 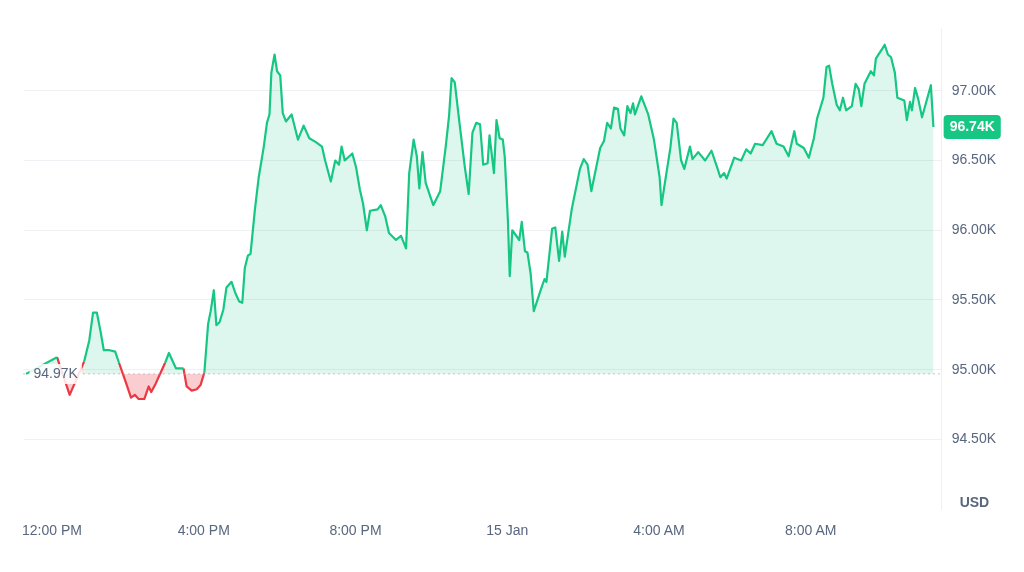 I want to click on y-axis-title: USD, so click(x=974, y=502).